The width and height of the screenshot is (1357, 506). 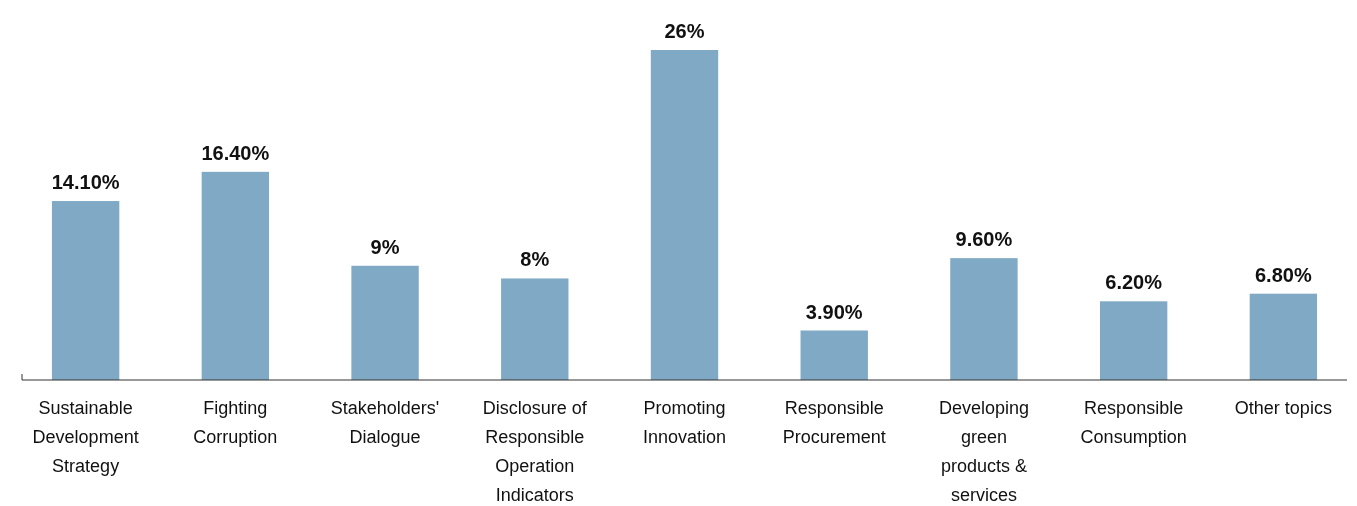 I want to click on data-label: 26%, so click(x=684, y=31).